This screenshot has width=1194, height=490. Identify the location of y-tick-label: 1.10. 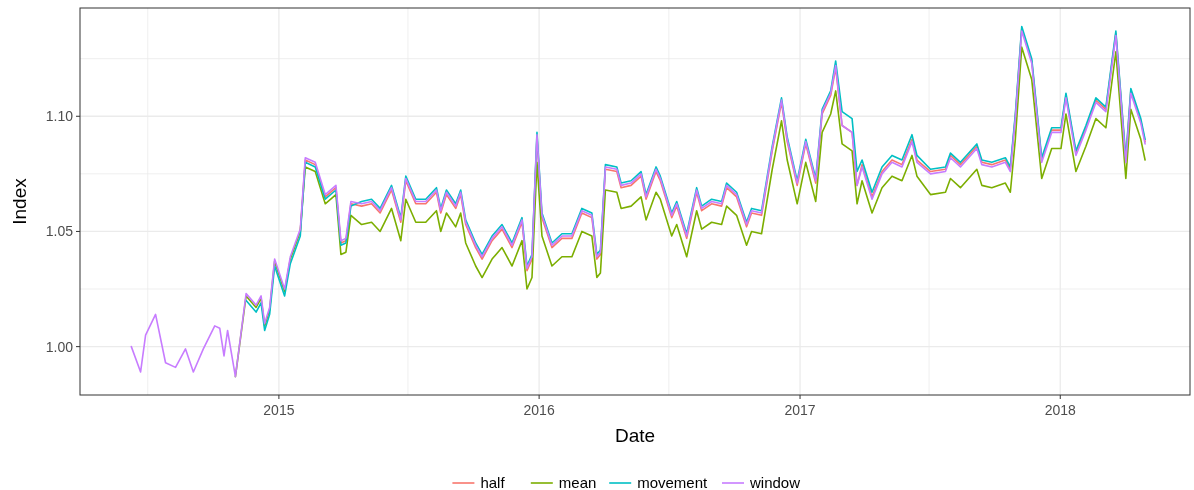
(59, 116).